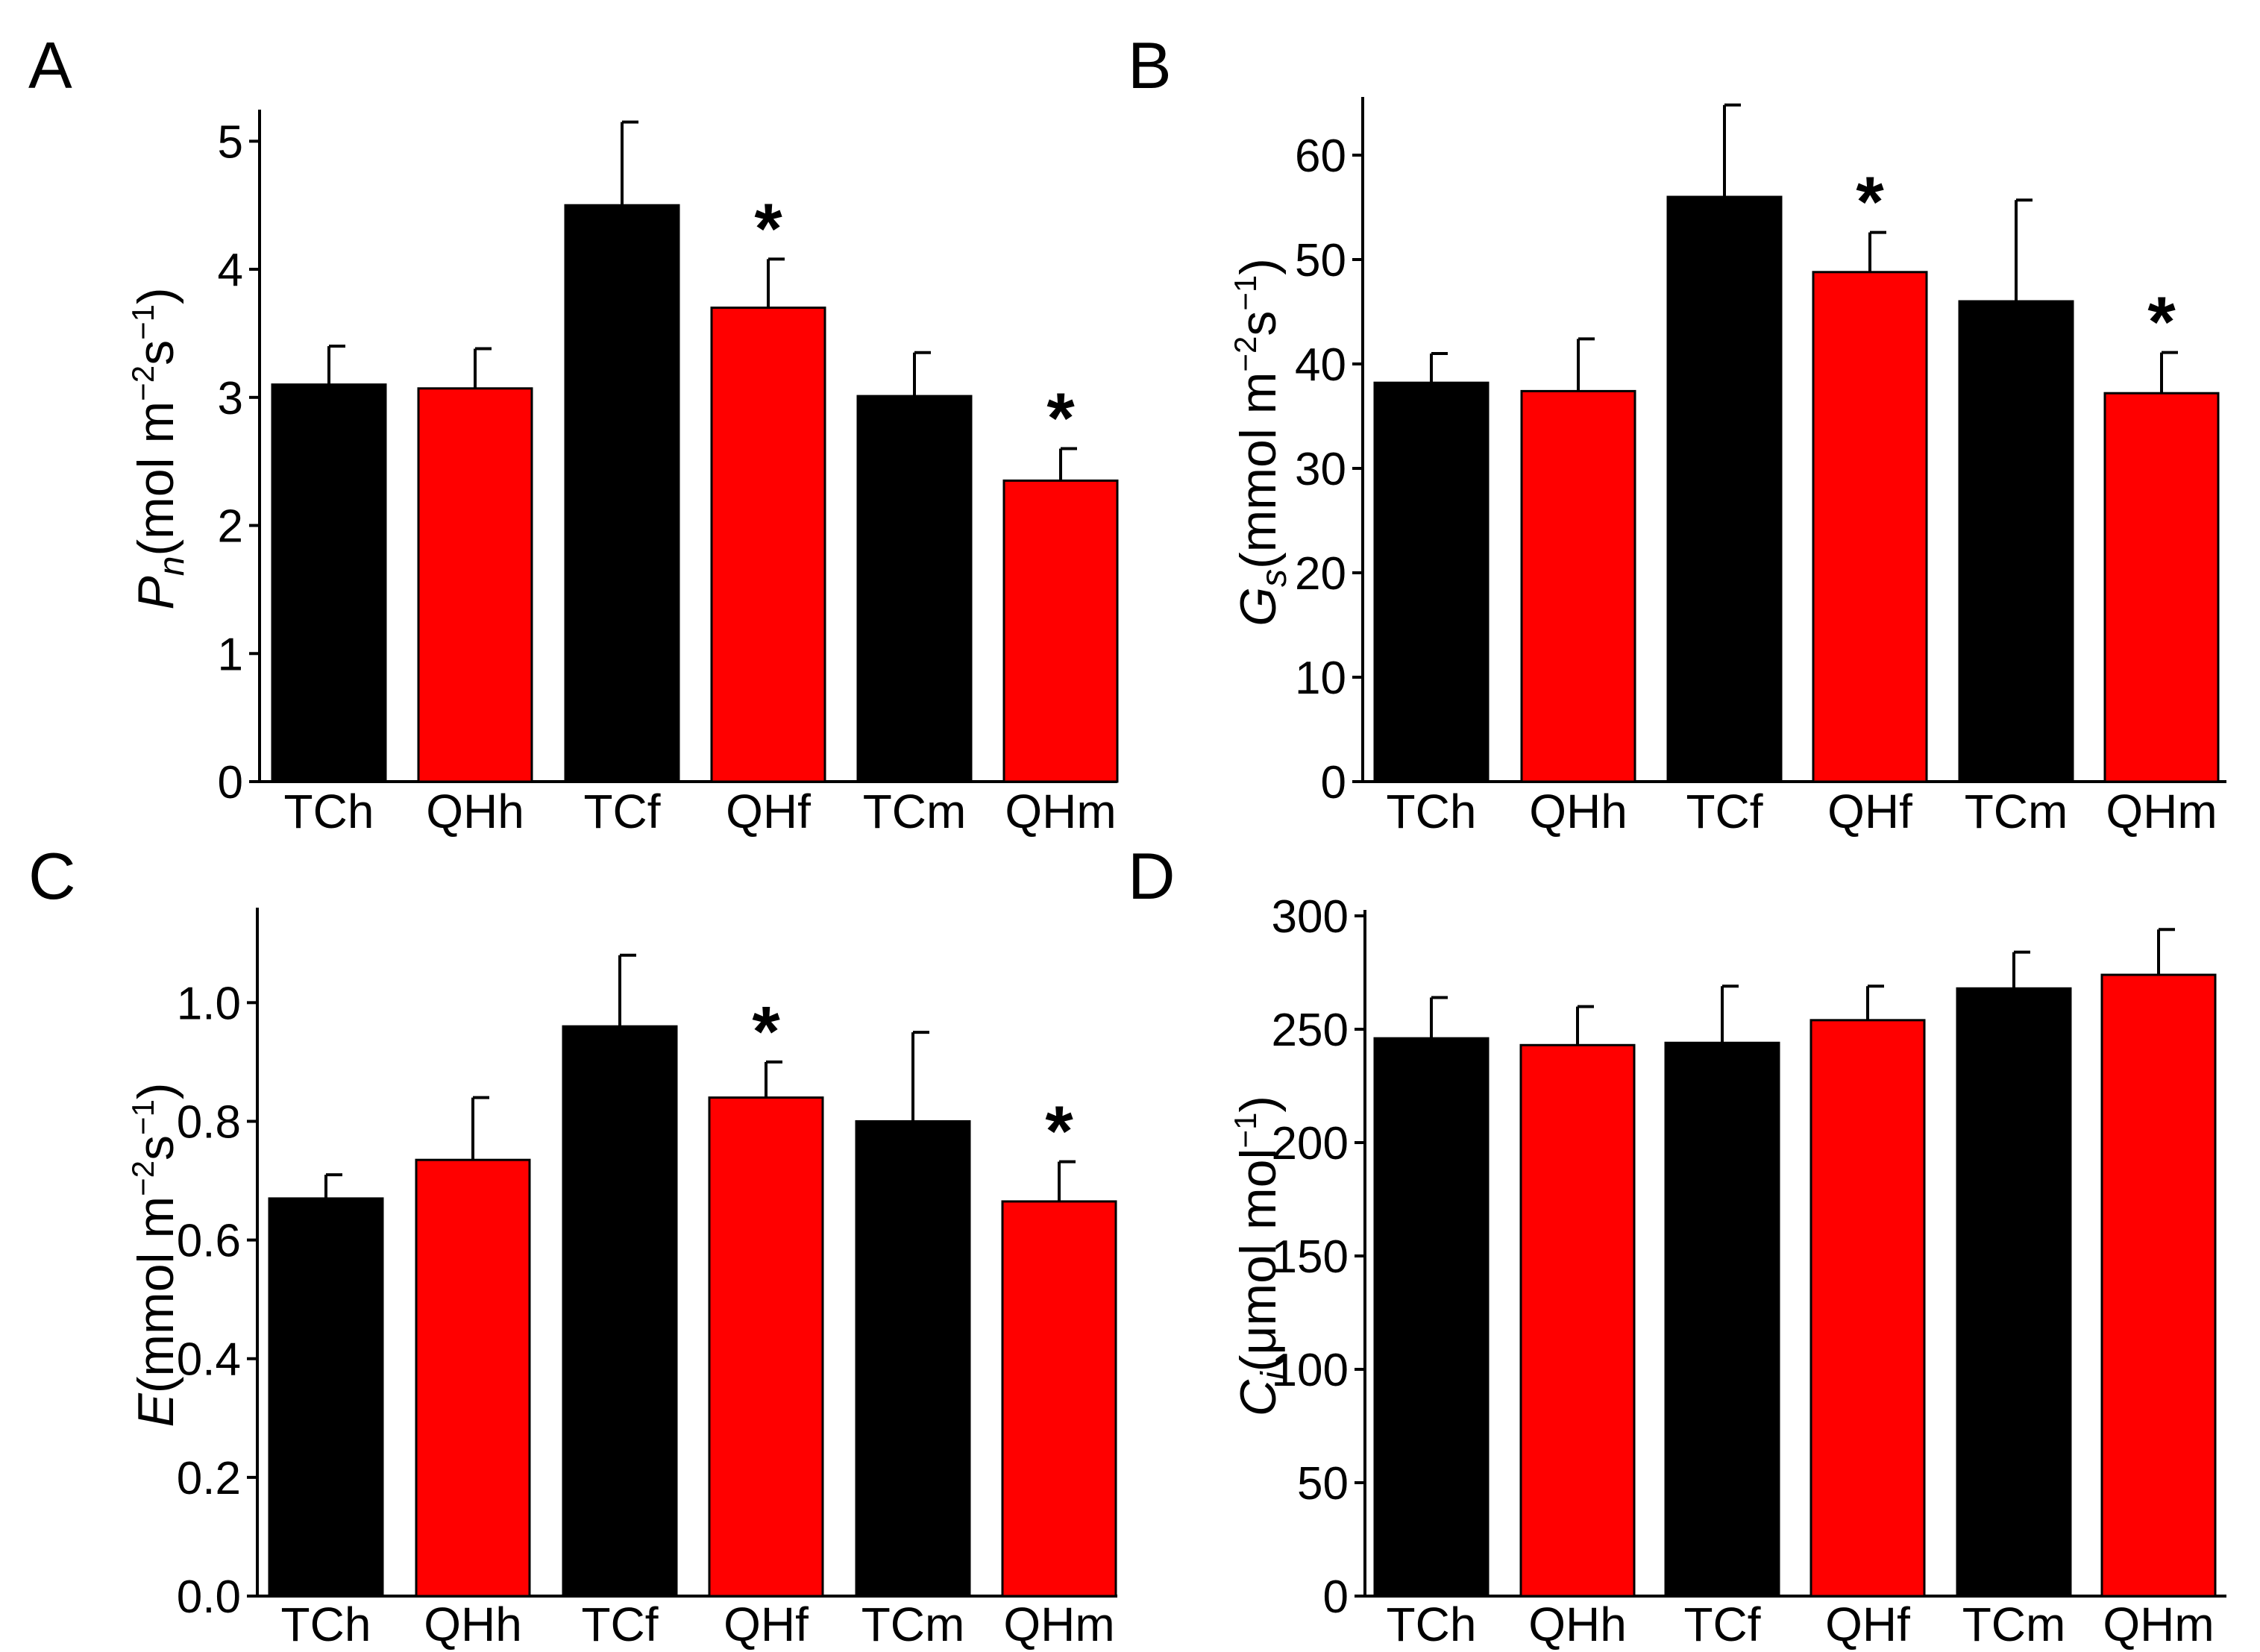 The width and height of the screenshot is (2260, 1652). What do you see at coordinates (1258, 1260) in the screenshot?
I see `y-axis-label-unit: (μmol mol` at bounding box center [1258, 1260].